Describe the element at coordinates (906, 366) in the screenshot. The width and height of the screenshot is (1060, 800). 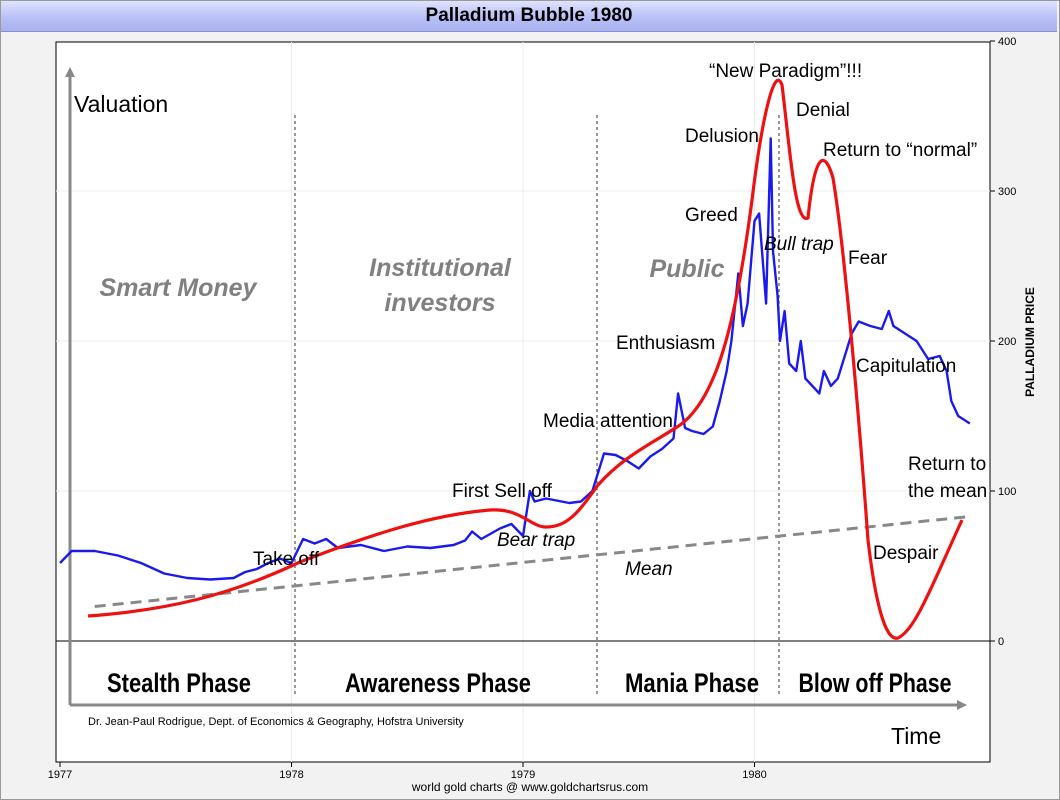
I see `annotation-capitulation: Capitulation` at that location.